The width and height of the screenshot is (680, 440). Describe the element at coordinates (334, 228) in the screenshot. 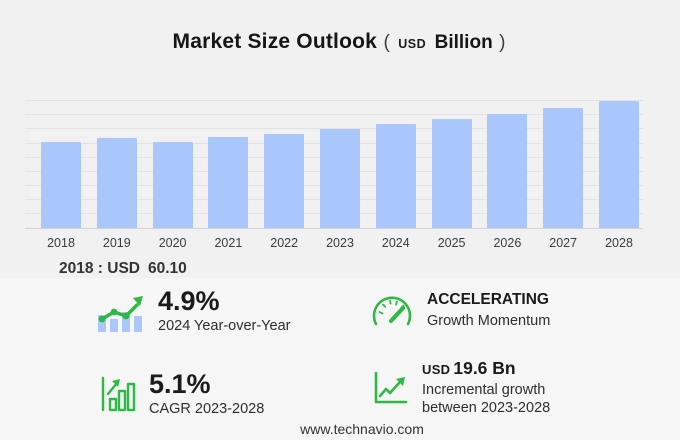

I see `x-axis-line` at that location.